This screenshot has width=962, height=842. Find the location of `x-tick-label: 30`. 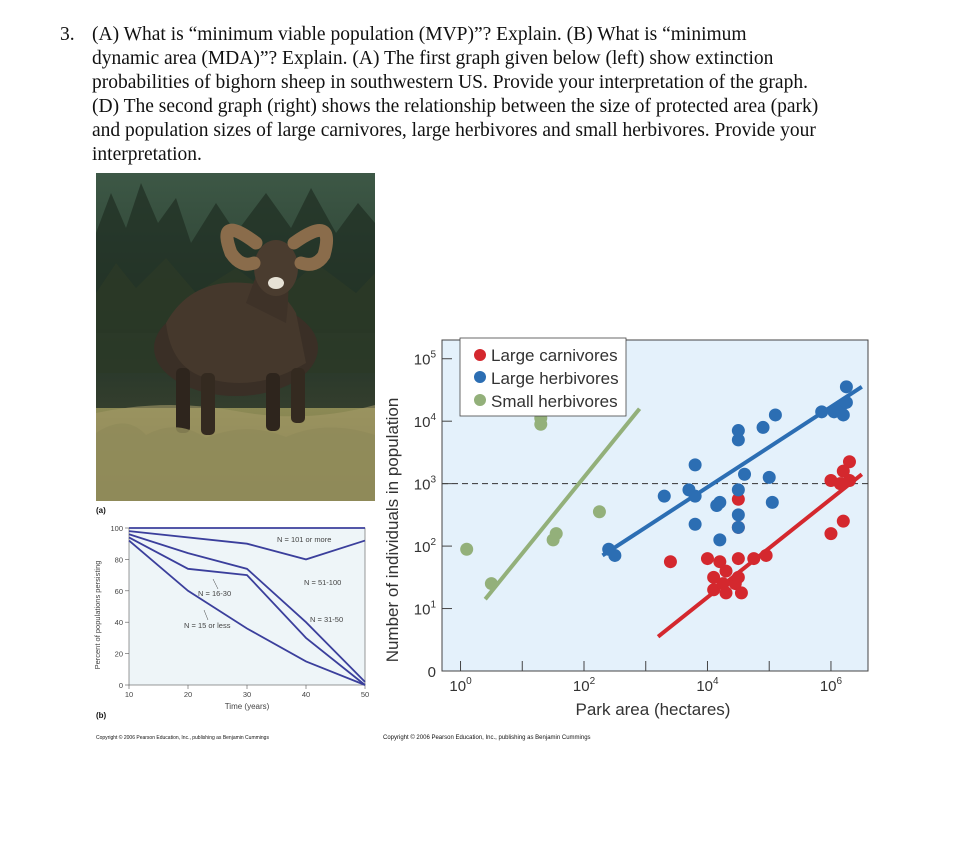

x-tick-label: 30 is located at coordinates (247, 694).